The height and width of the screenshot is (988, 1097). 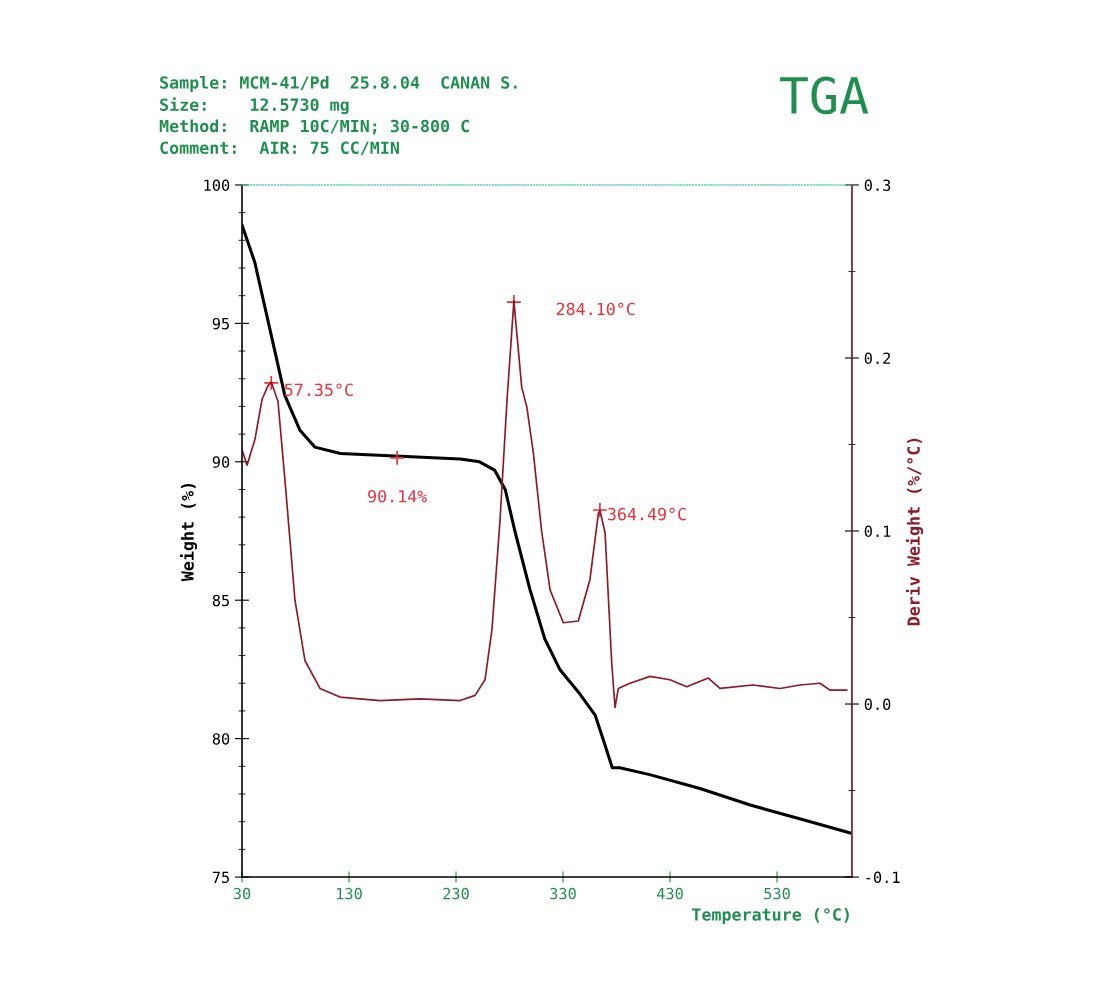 I want to click on y2-tick-label: 0.3, so click(x=877, y=185).